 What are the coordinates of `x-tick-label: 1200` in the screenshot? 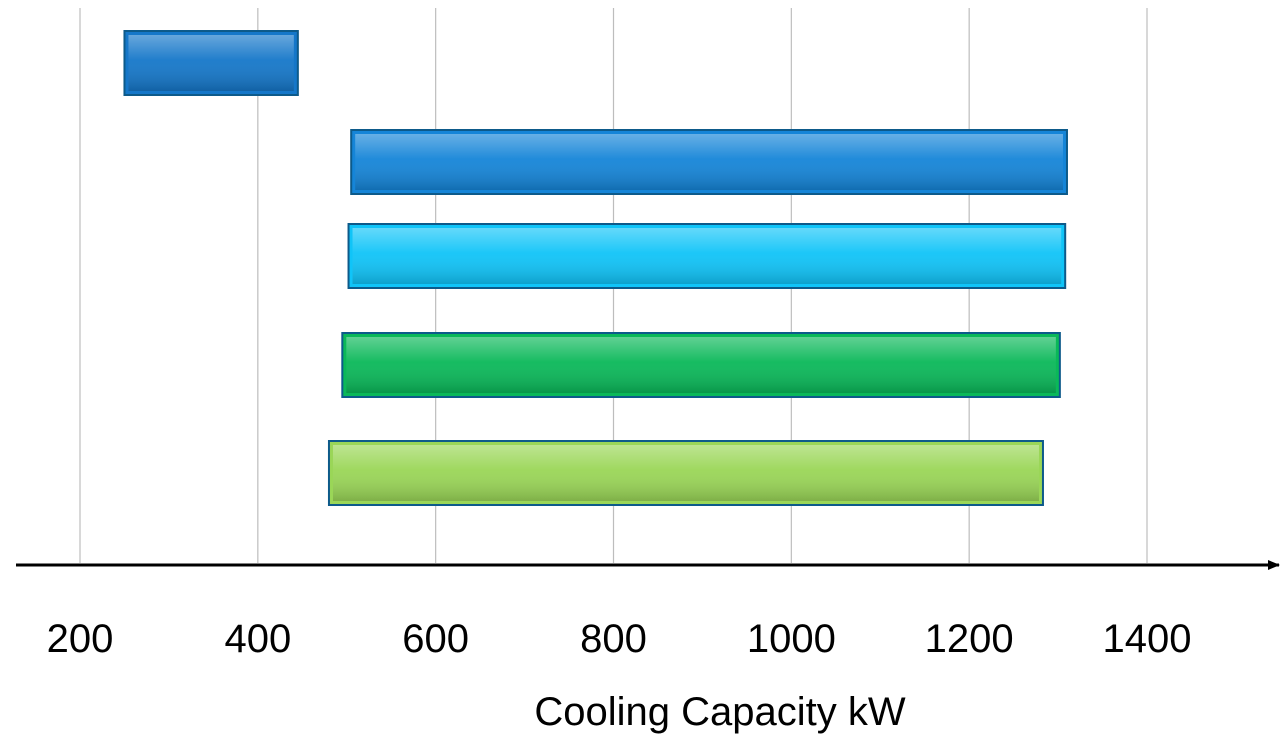 It's located at (969, 639).